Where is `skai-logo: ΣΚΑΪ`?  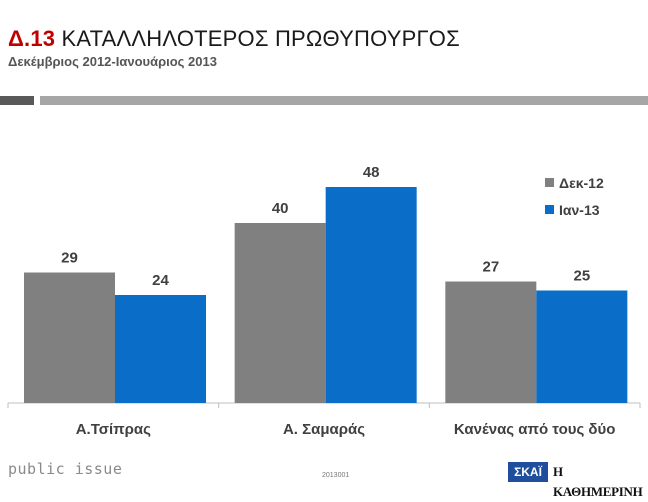
skai-logo: ΣΚΑΪ is located at coordinates (528, 472).